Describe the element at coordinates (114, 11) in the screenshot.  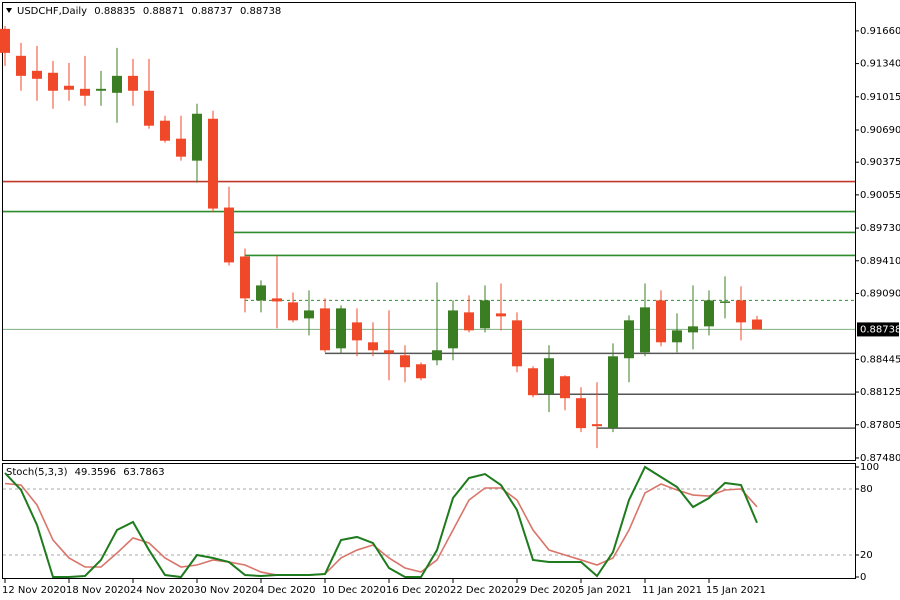
I see `open-value: 0.88835` at that location.